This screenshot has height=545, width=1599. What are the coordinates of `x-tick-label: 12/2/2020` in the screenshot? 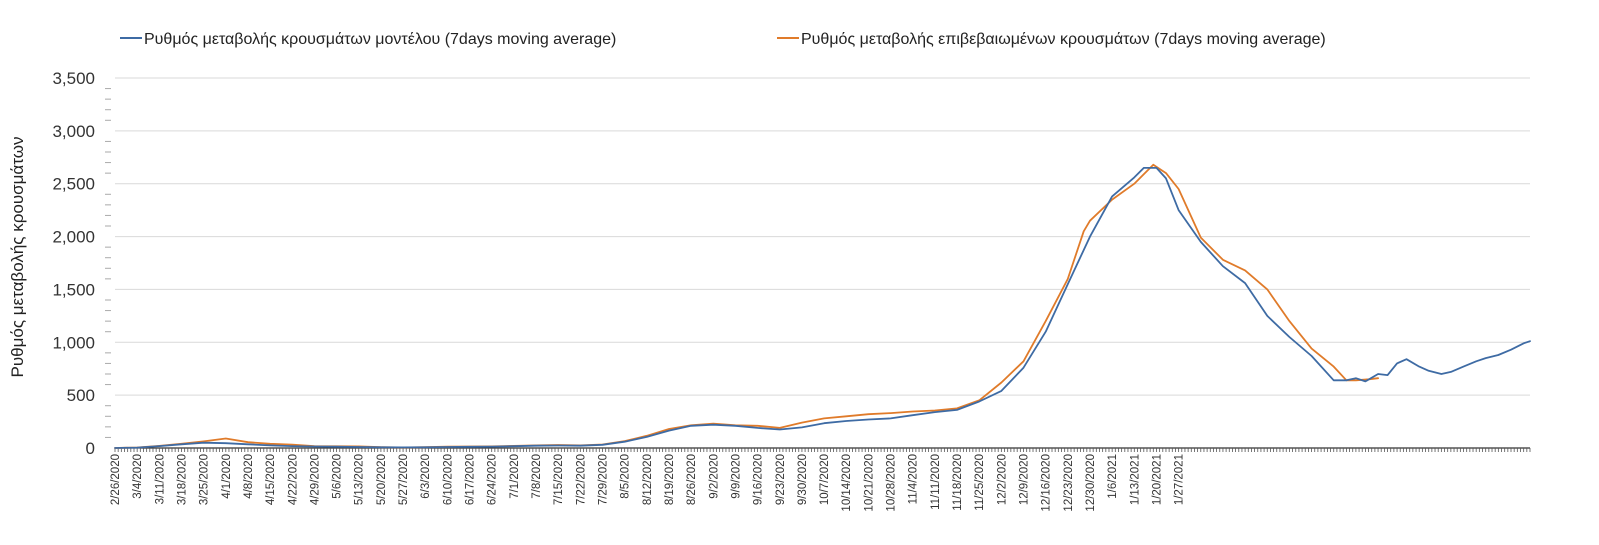 It's located at (1002, 479).